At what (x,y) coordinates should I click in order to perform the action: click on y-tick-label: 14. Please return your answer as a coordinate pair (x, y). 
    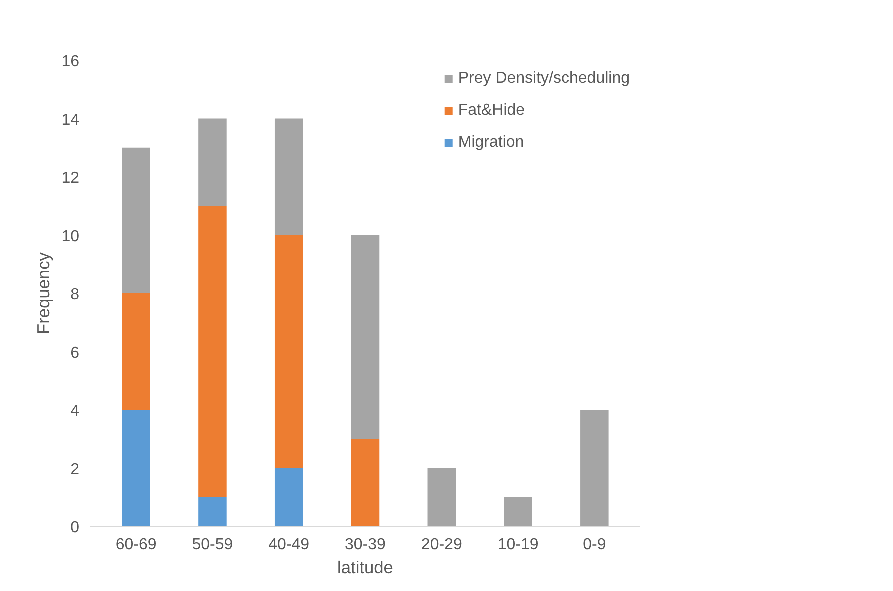
    Looking at the image, I should click on (71, 120).